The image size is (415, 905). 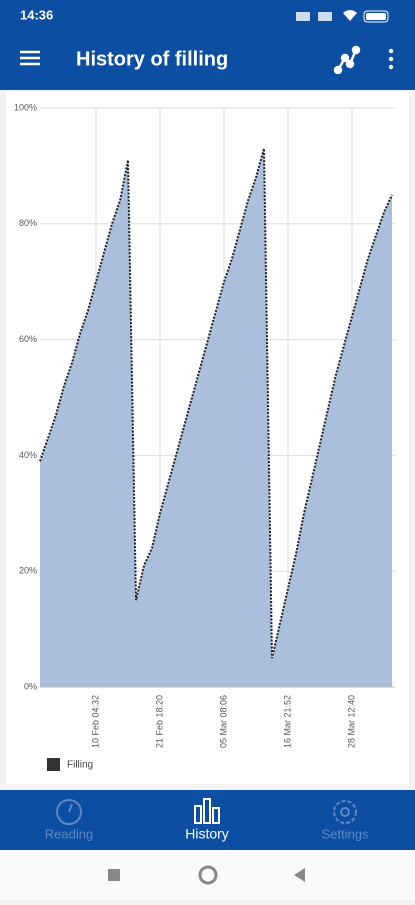 I want to click on app-title: History of filling, so click(x=152, y=59).